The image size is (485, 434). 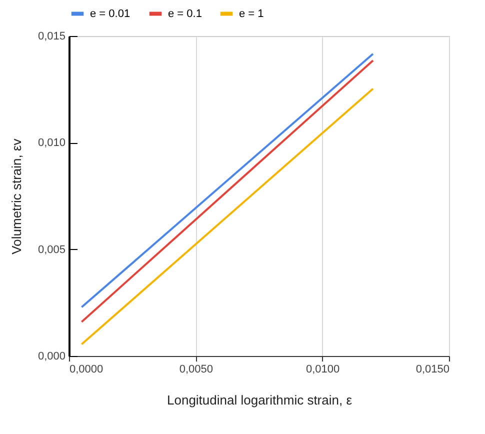 What do you see at coordinates (16, 196) in the screenshot?
I see `y-axis-title: Volumetric strain, εv` at bounding box center [16, 196].